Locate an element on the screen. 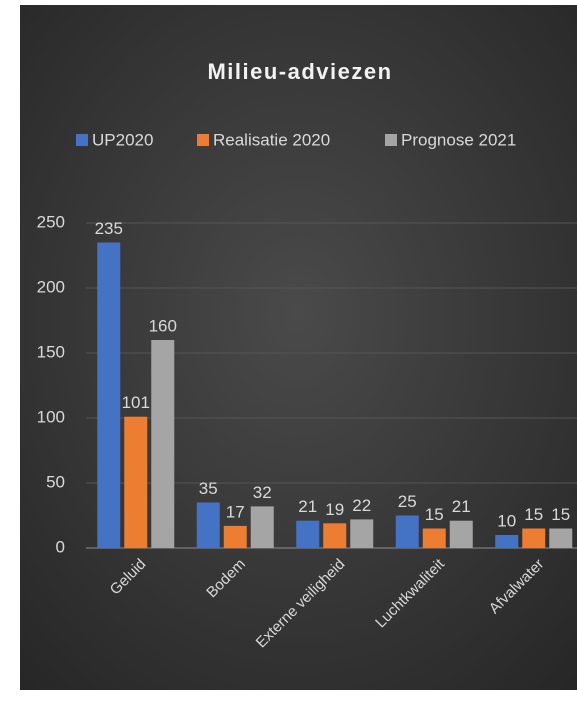 Image resolution: width=577 pixels, height=703 pixels. y-tick-label: 0 is located at coordinates (60, 546).